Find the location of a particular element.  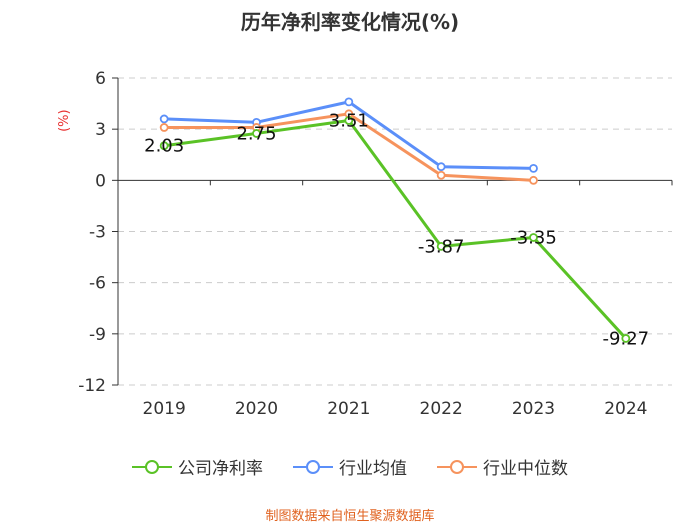

legend-item-industry-median: 行业中位数 is located at coordinates (502, 466).